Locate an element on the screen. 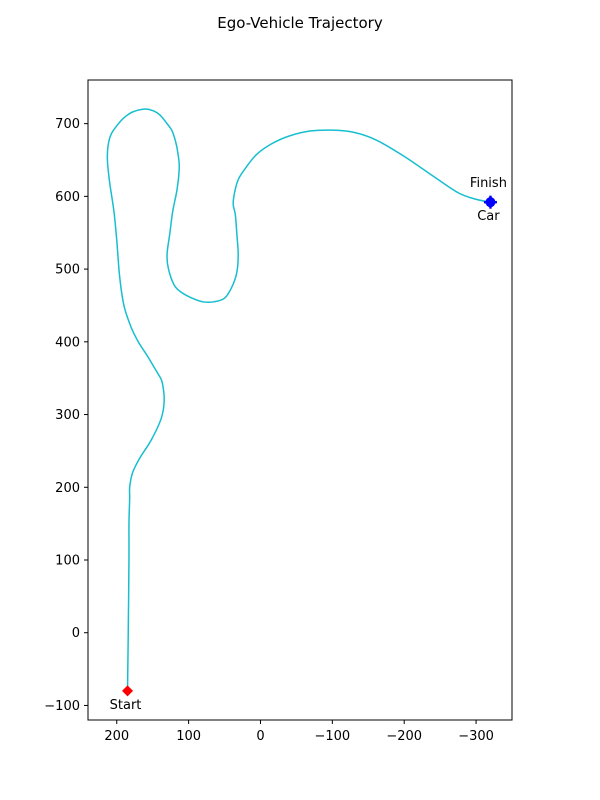 This screenshot has width=600, height=800. start-label: Start is located at coordinates (126, 705).